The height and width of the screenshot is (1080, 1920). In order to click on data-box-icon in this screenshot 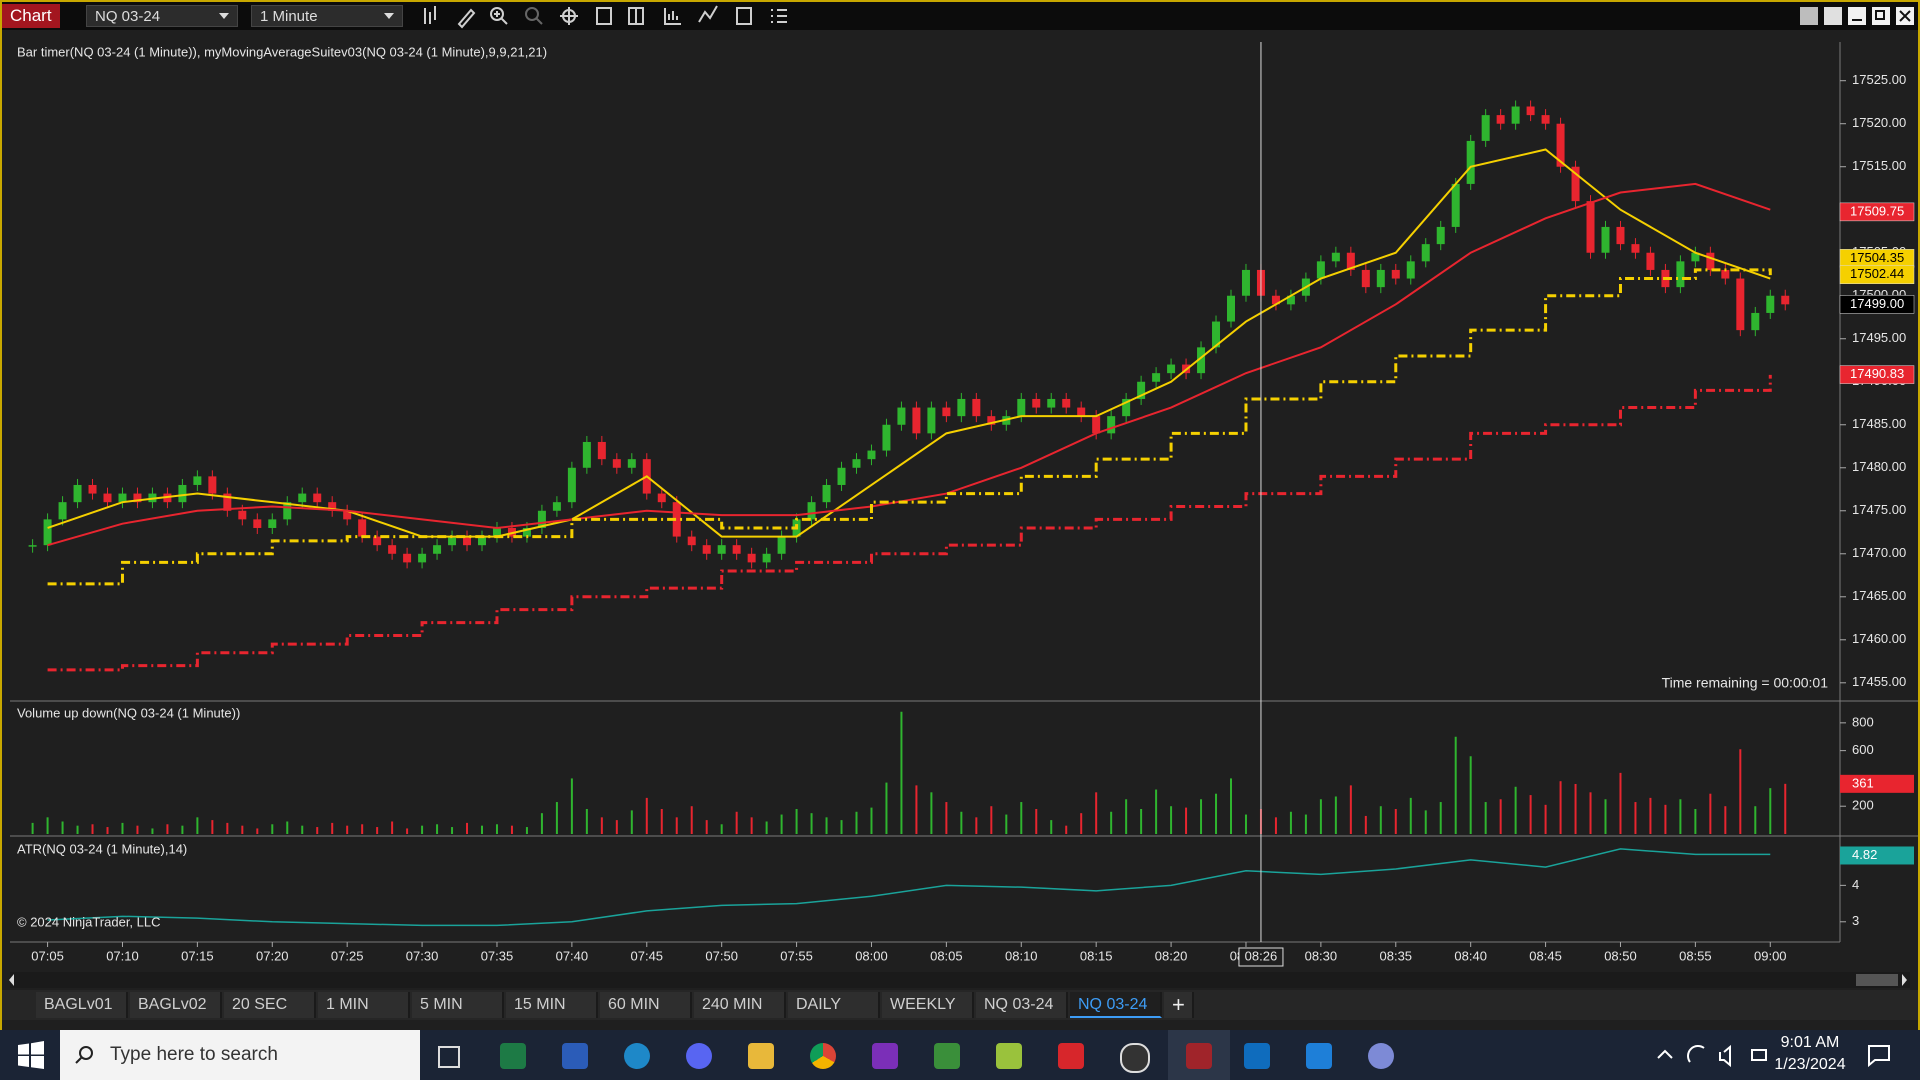, I will do `click(604, 16)`.